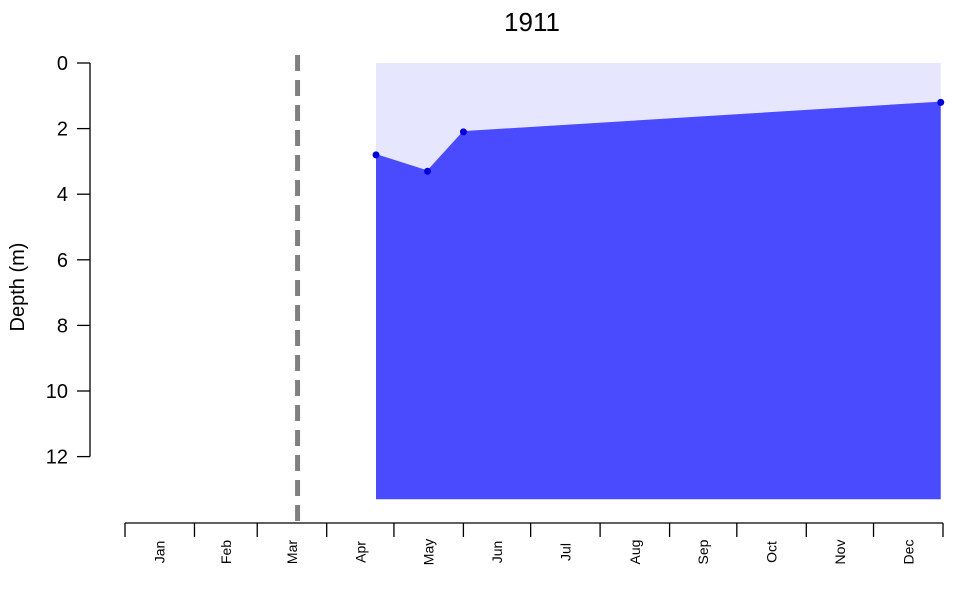 The width and height of the screenshot is (975, 600). What do you see at coordinates (635, 552) in the screenshot?
I see `x-tick-label: Aug` at bounding box center [635, 552].